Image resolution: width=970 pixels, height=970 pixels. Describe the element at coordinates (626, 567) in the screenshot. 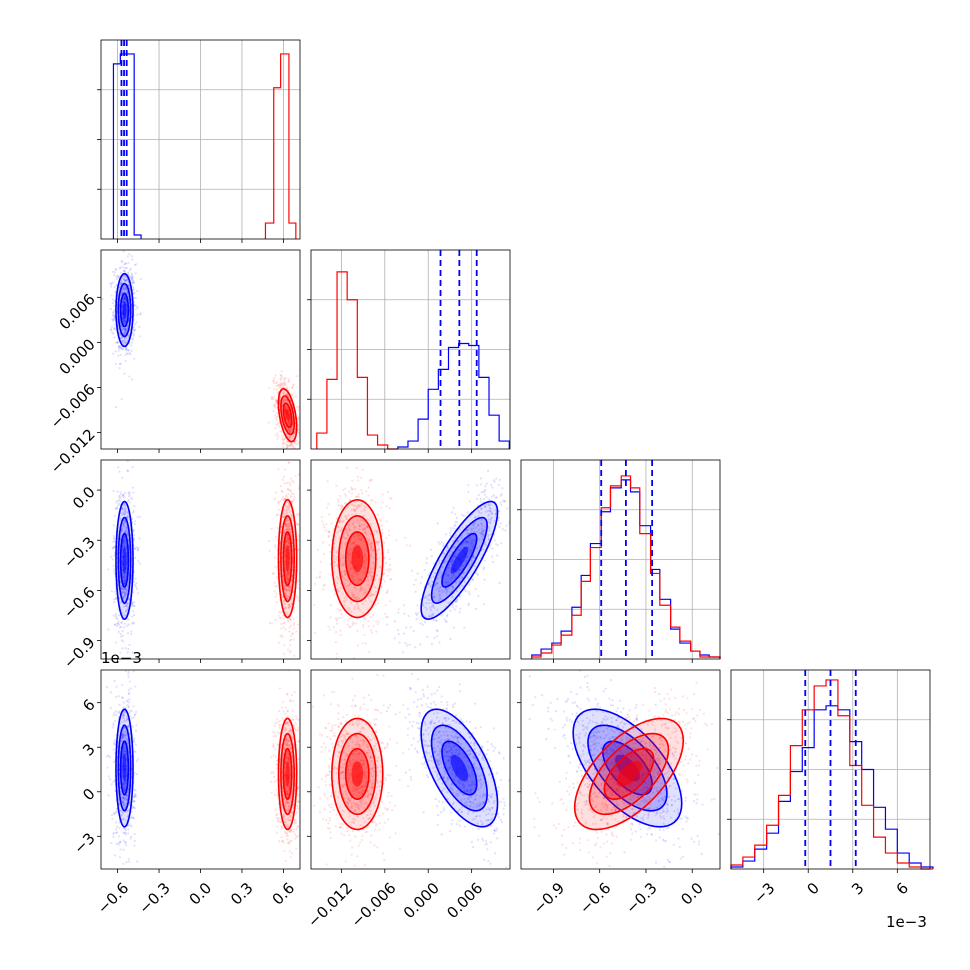

I see `histogram-series` at that location.